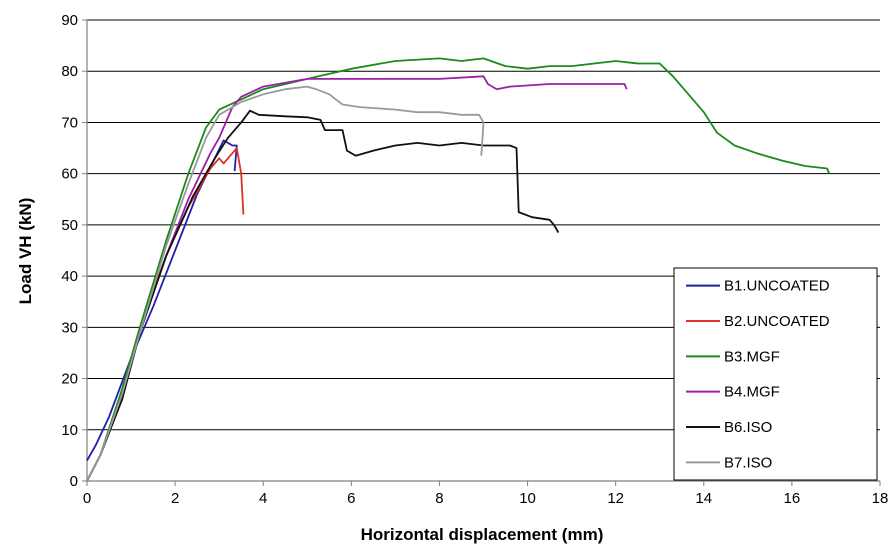 This screenshot has width=895, height=548. I want to click on x-tick-label: 2, so click(175, 498).